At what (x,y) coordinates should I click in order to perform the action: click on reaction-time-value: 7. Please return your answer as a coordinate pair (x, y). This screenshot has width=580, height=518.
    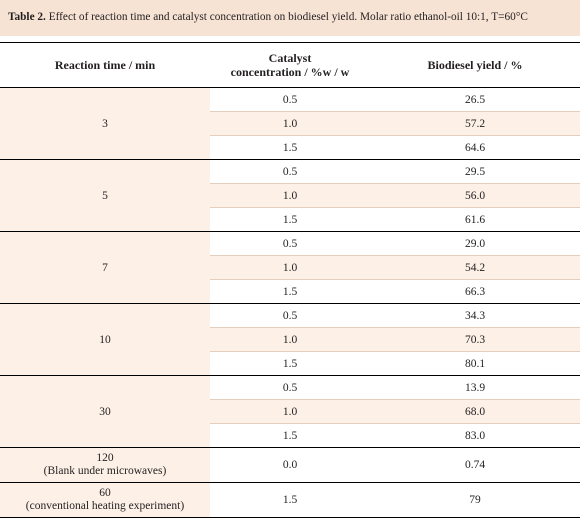
    Looking at the image, I should click on (105, 267).